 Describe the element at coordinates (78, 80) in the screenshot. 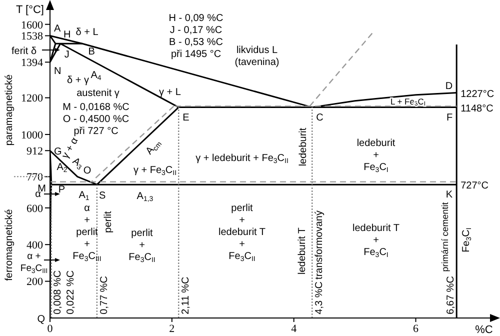

I see `annotation: δ + γ` at that location.